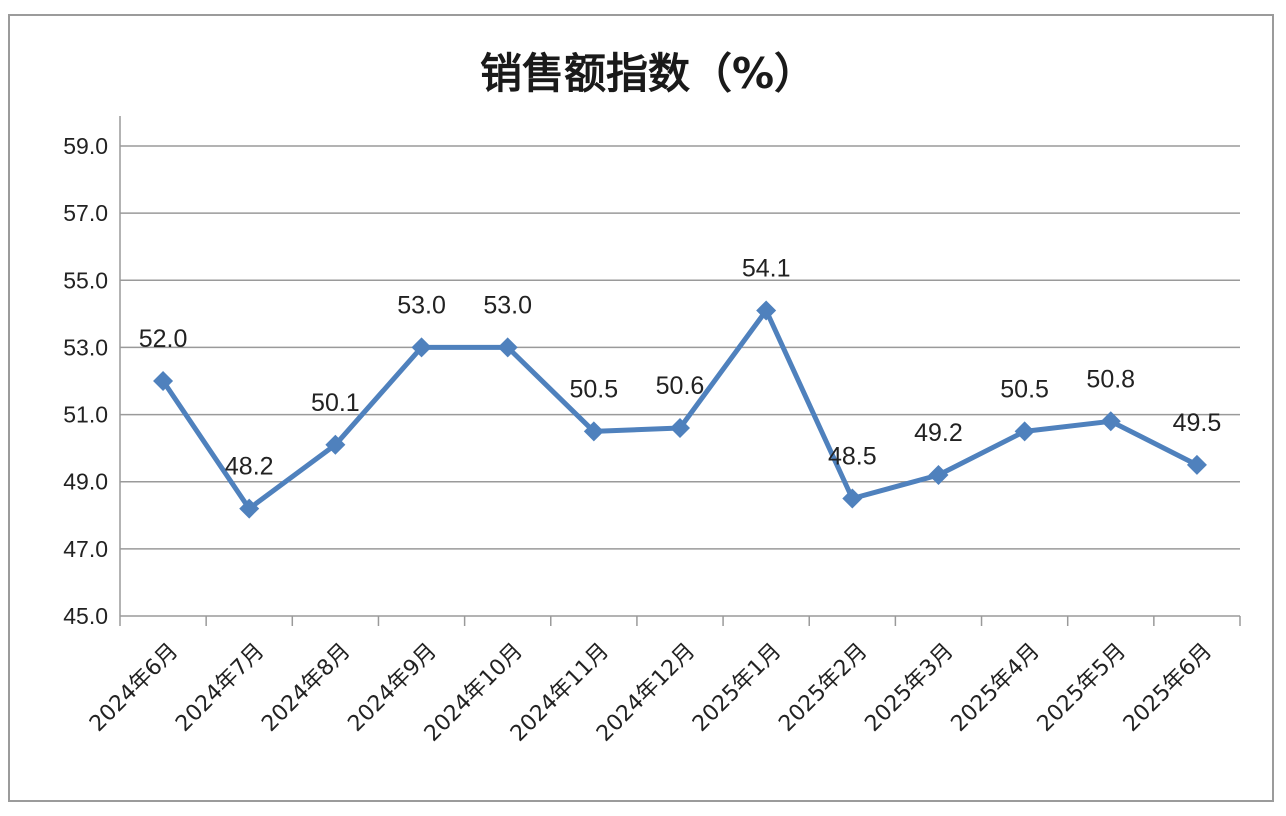  Describe the element at coordinates (680, 386) in the screenshot. I see `data-label: 50.6` at that location.